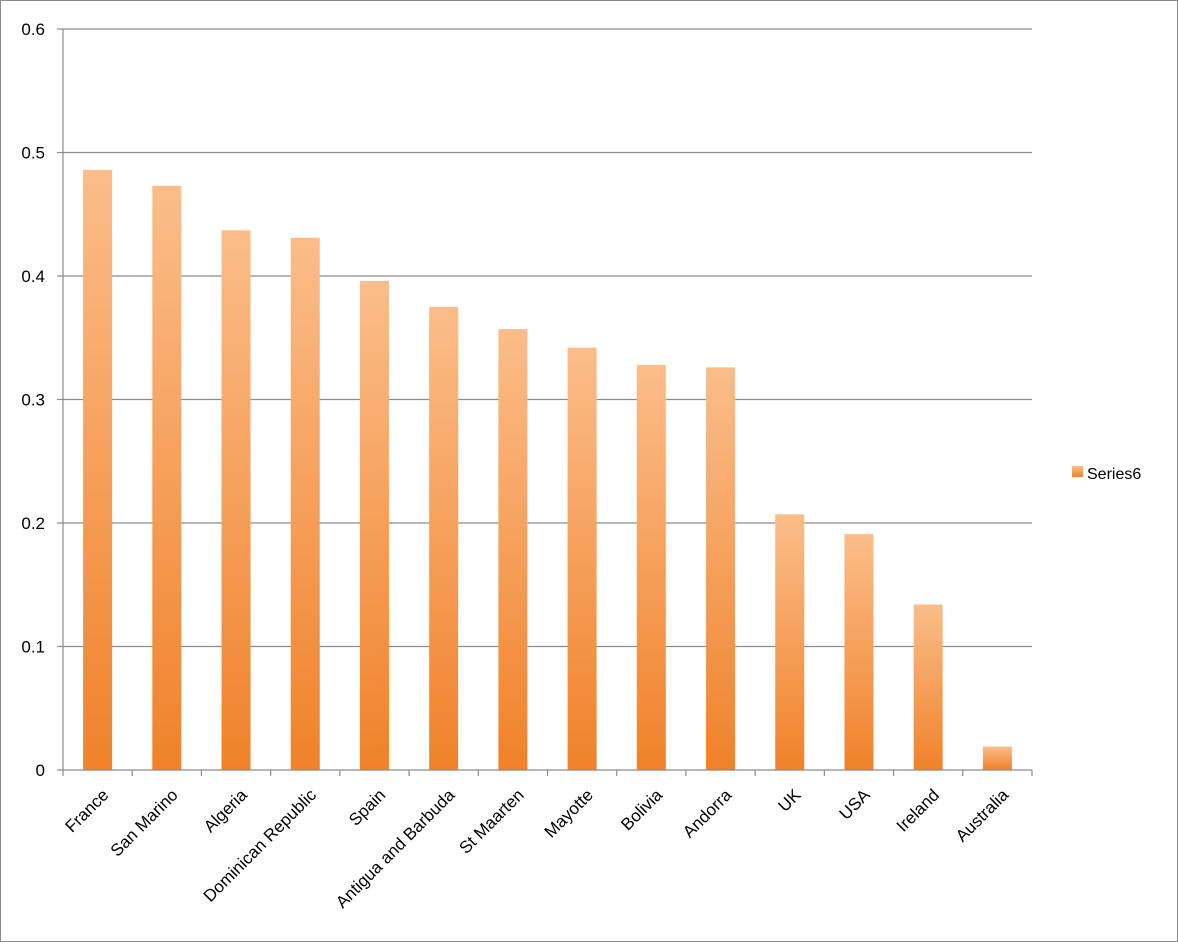  What do you see at coordinates (395, 848) in the screenshot?
I see `x-tick-label: Antigua and Barbuda` at bounding box center [395, 848].